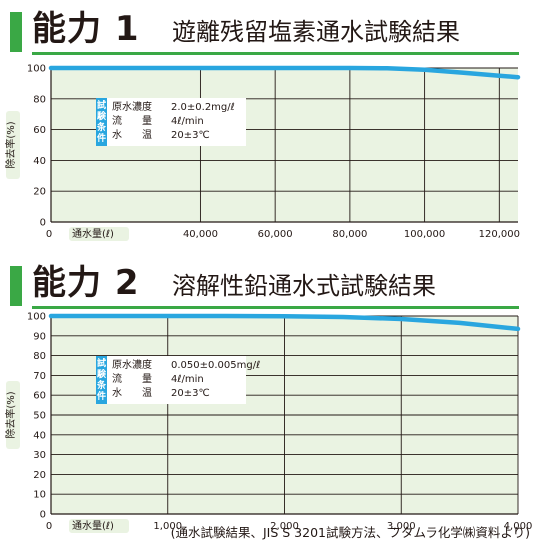  Describe the element at coordinates (167, 526) in the screenshot. I see `x-tick-label: 1,000` at that location.